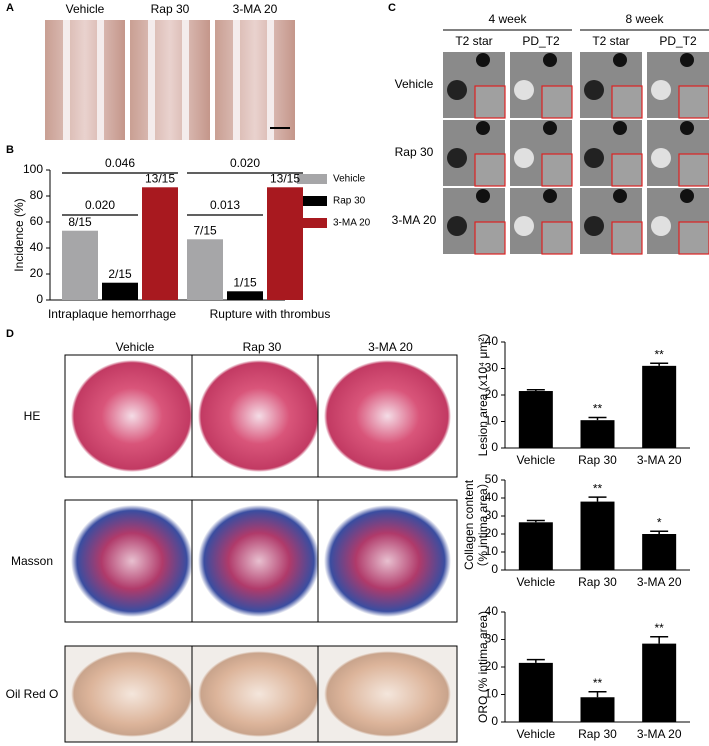 This screenshot has height=746, width=709. What do you see at coordinates (19, 234) in the screenshot?
I see `y-axis-title: Incidence (%)` at bounding box center [19, 234].